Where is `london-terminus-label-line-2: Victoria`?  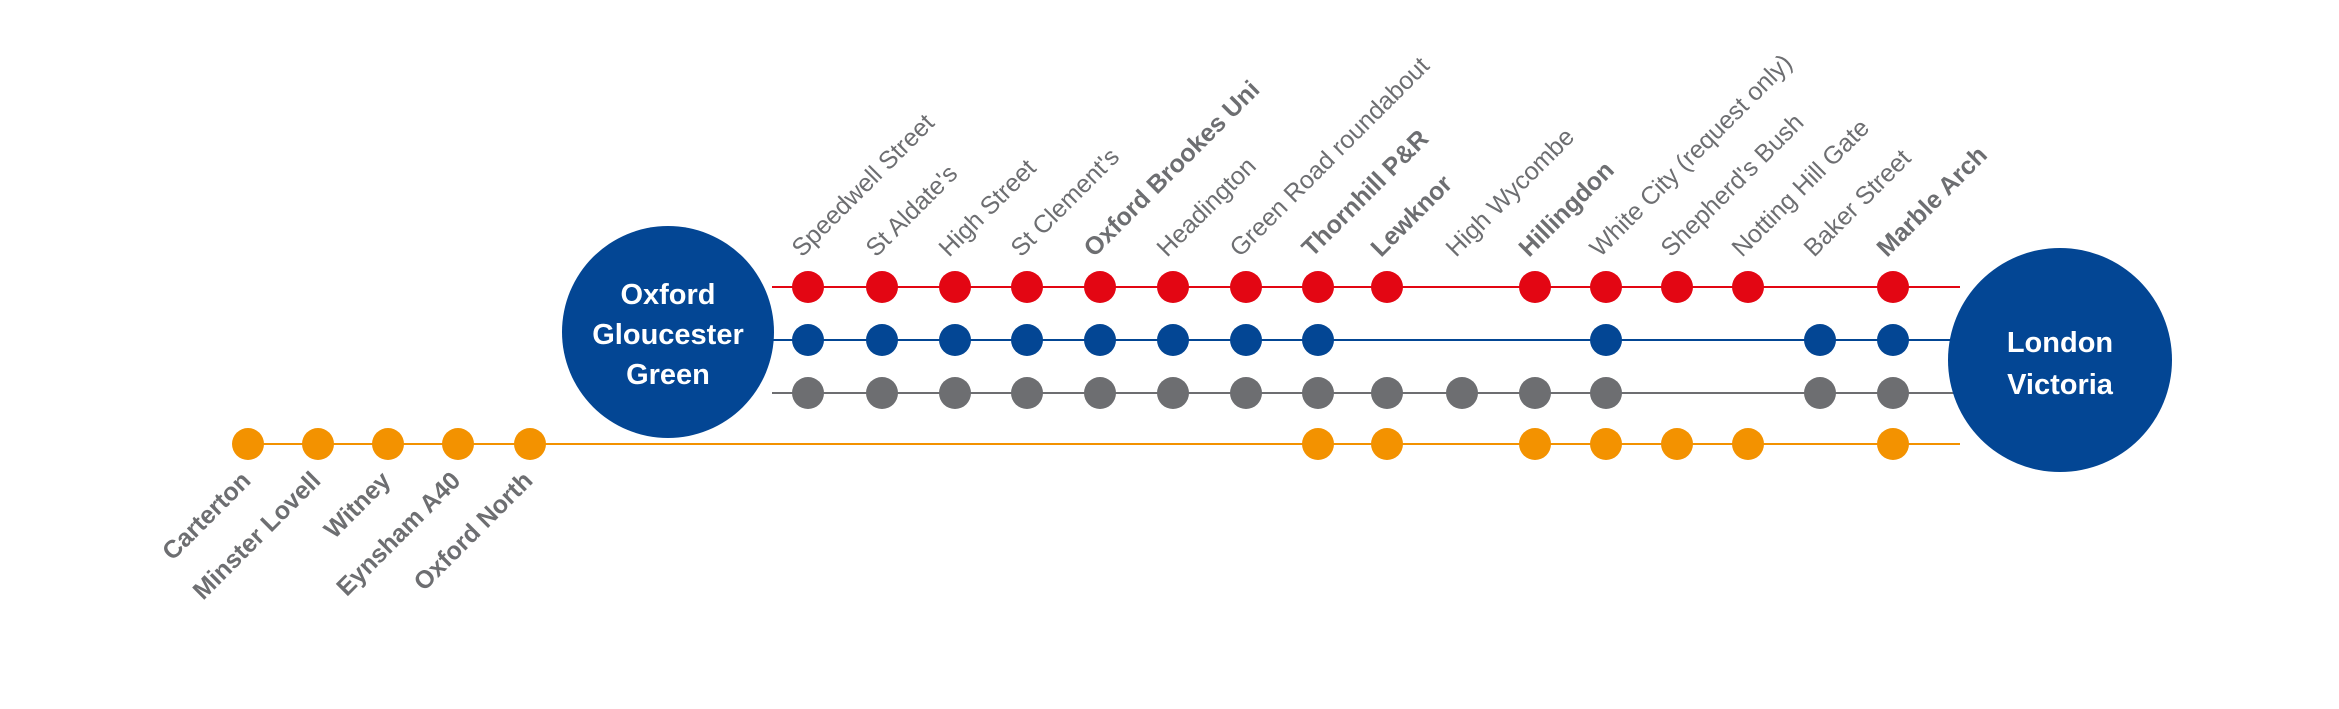
london-terminus-label-line-2: Victoria is located at coordinates (2060, 385).